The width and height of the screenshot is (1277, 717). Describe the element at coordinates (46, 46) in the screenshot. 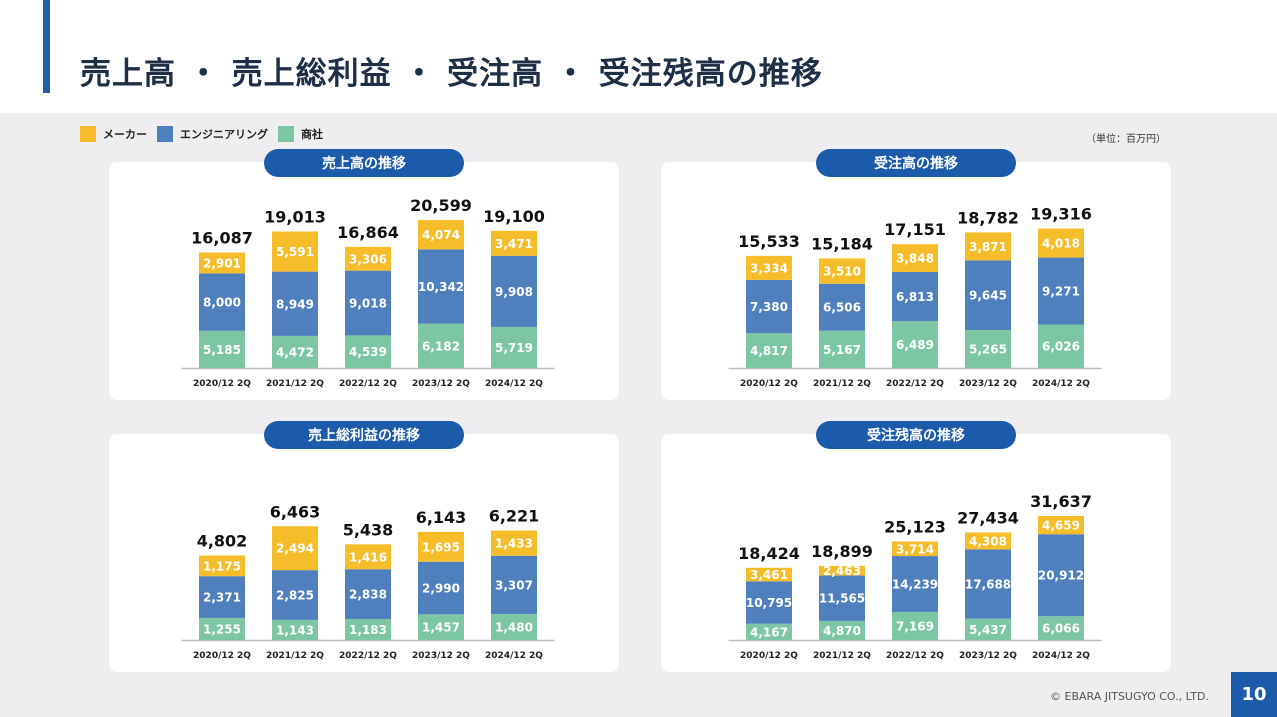

I see `header-accent-bar` at that location.